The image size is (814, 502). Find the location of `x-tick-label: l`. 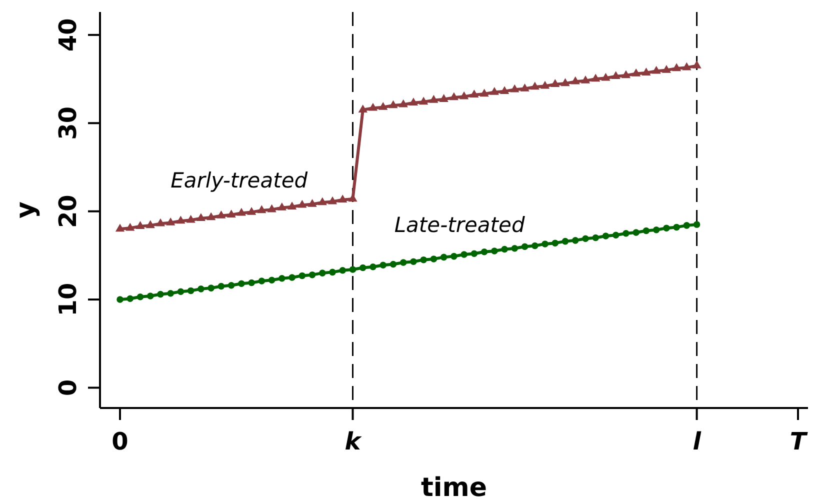

x-tick-label: l is located at coordinates (697, 441).